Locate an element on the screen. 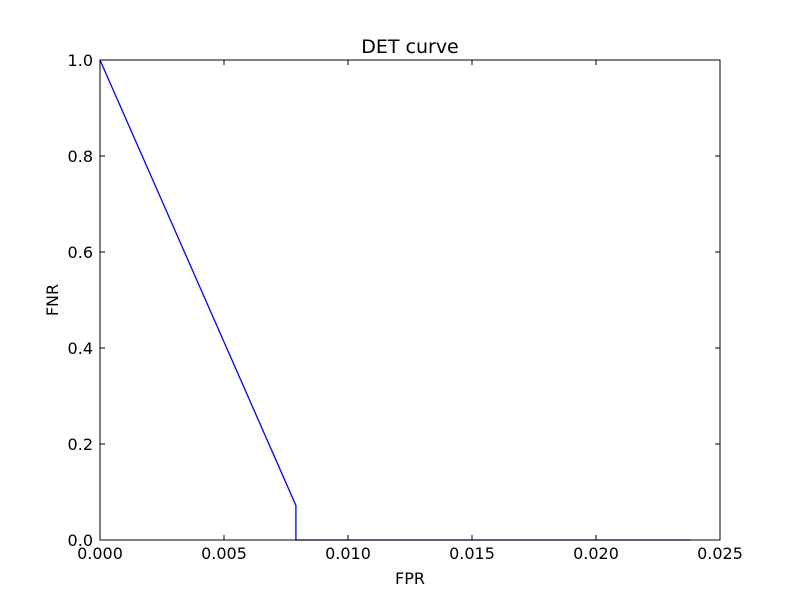  y-tick-label: 0.8 is located at coordinates (80, 156).